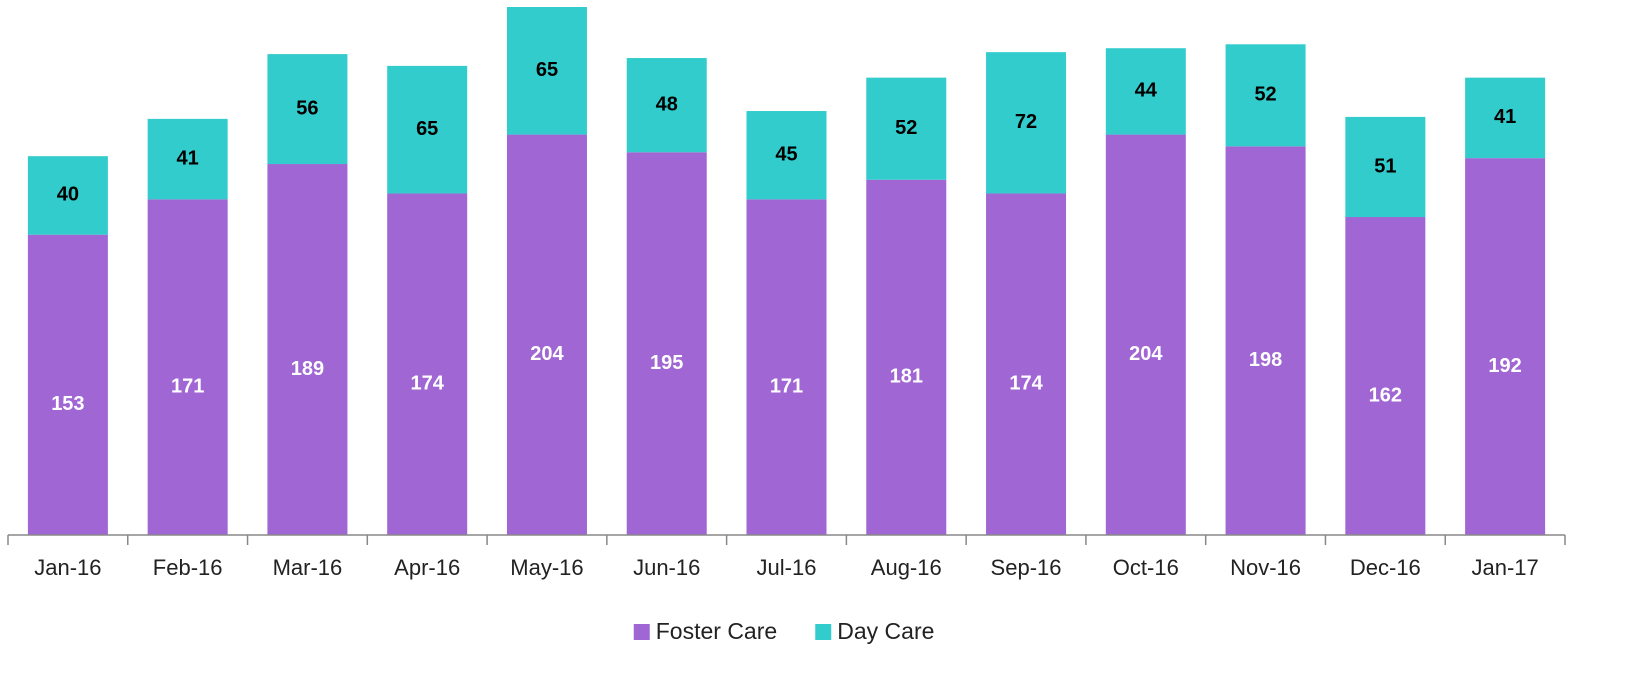 The height and width of the screenshot is (683, 1651). I want to click on data-label: 189, so click(307, 369).